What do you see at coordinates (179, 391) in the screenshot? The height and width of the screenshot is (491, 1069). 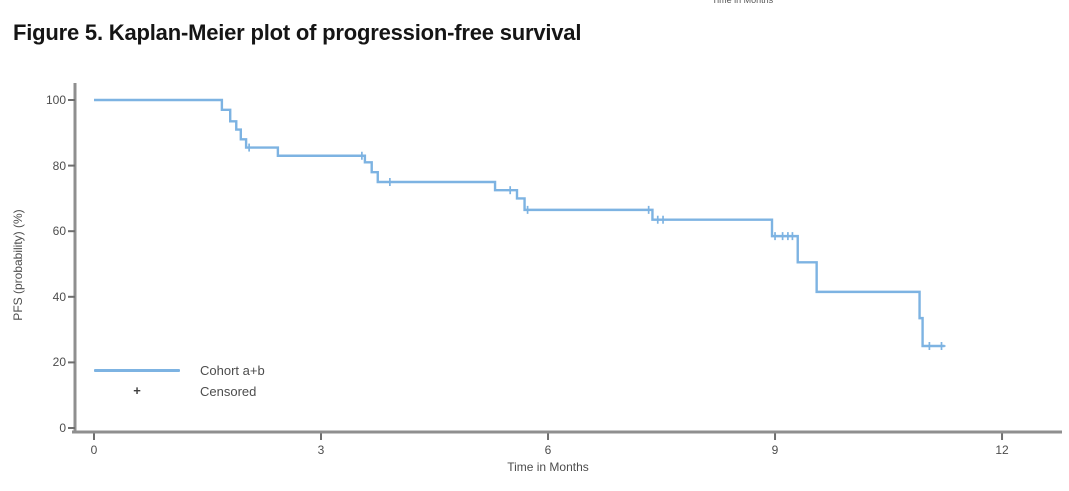 I see `legend-item-censored: + Censored` at bounding box center [179, 391].